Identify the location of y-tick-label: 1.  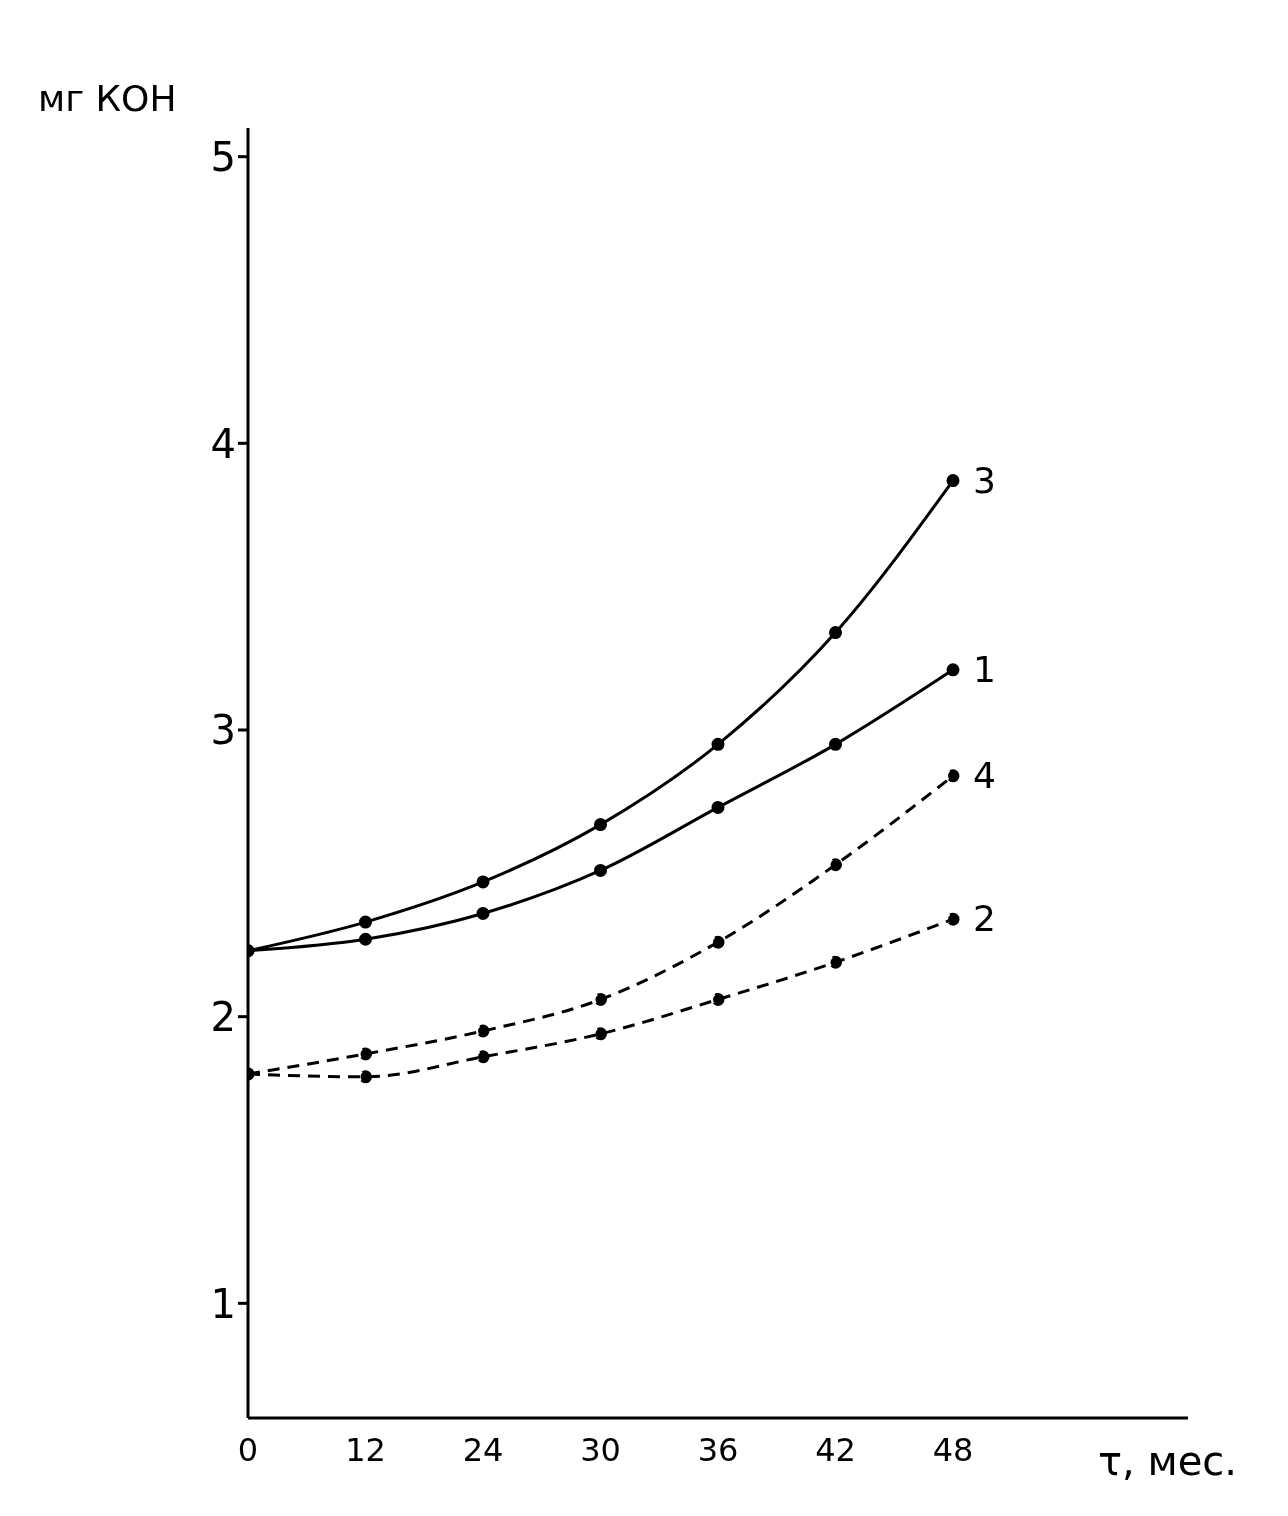
(223, 1303).